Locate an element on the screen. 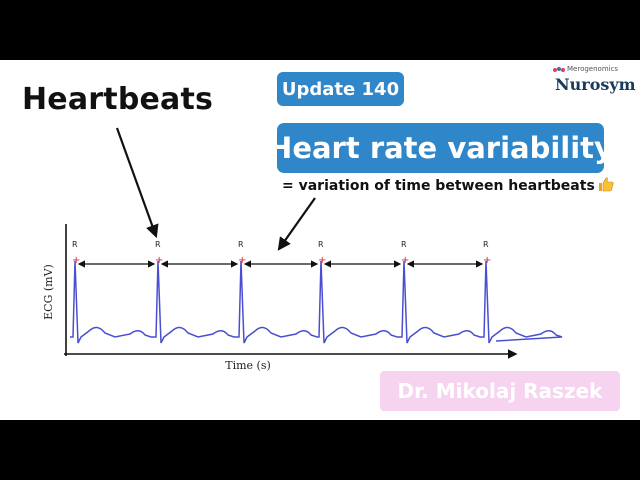 Image resolution: width=640 pixels, height=480 pixels. logo-mark-icon is located at coordinates (559, 69).